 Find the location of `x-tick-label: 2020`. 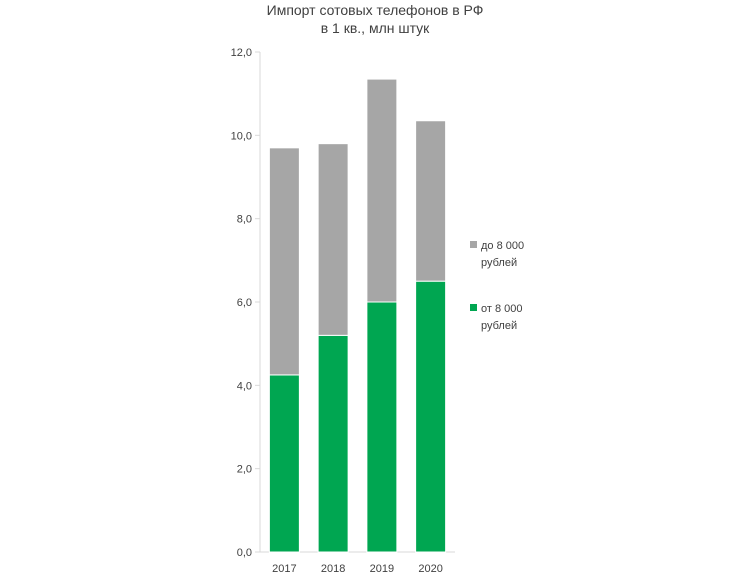

x-tick-label: 2020 is located at coordinates (430, 569).